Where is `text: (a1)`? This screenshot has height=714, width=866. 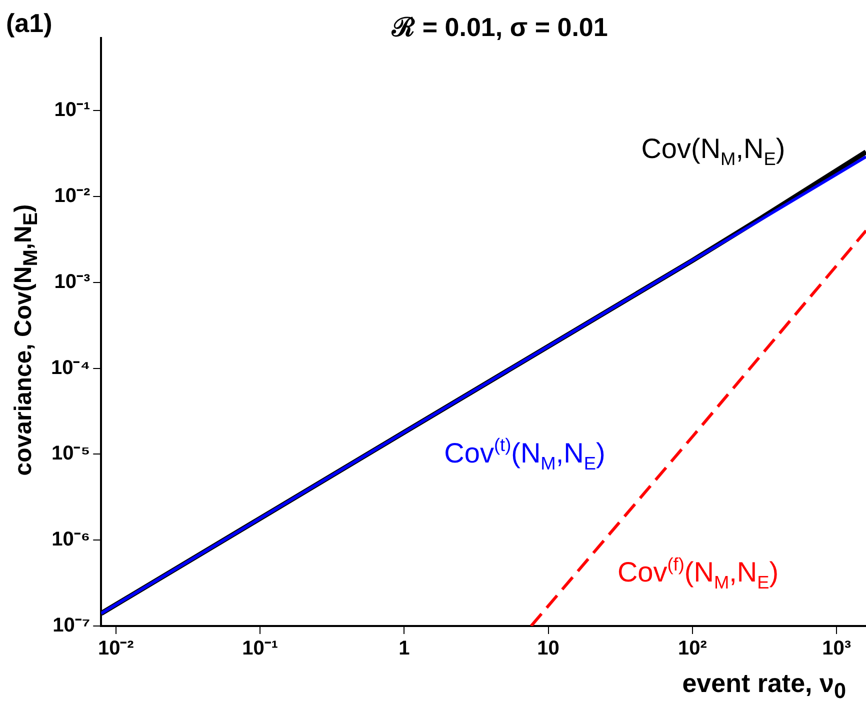 text: (a1) is located at coordinates (29, 23).